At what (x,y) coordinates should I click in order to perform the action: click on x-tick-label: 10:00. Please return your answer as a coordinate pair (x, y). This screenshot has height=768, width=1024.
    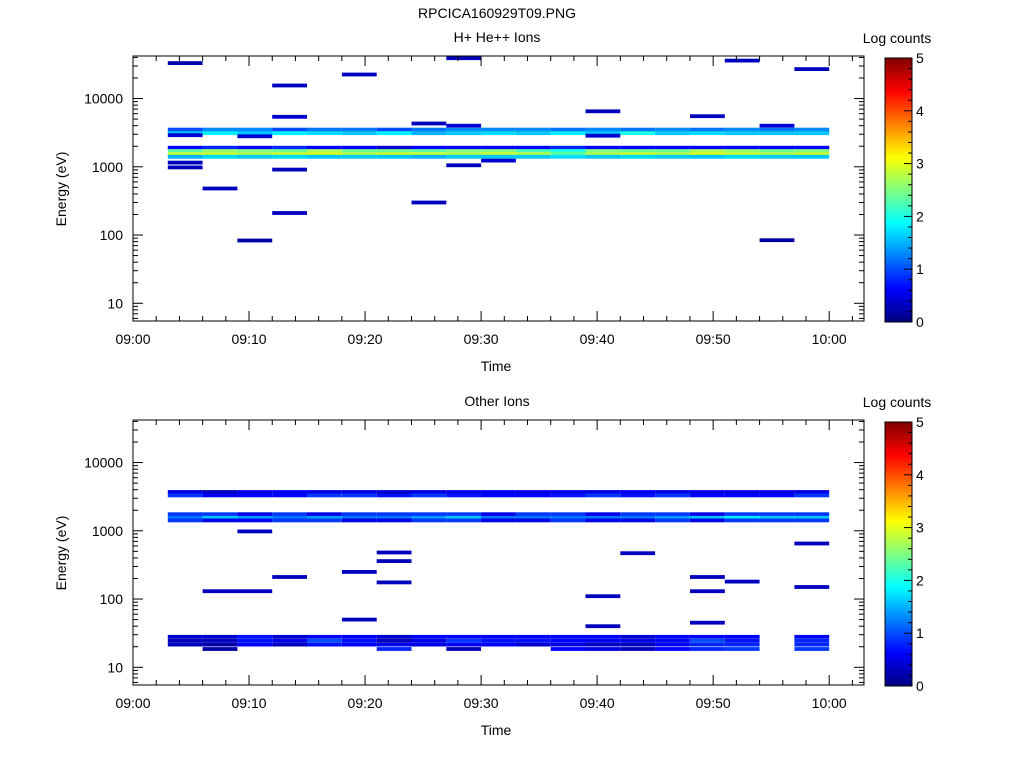
    Looking at the image, I should click on (829, 703).